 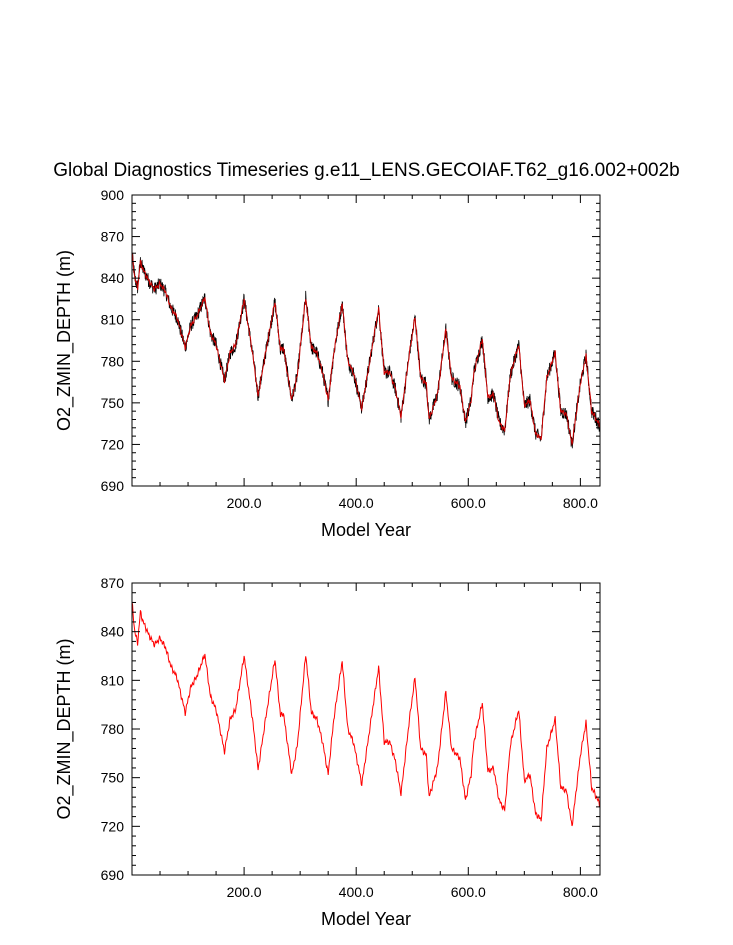 I want to click on y-tick-label: 900, so click(x=113, y=195).